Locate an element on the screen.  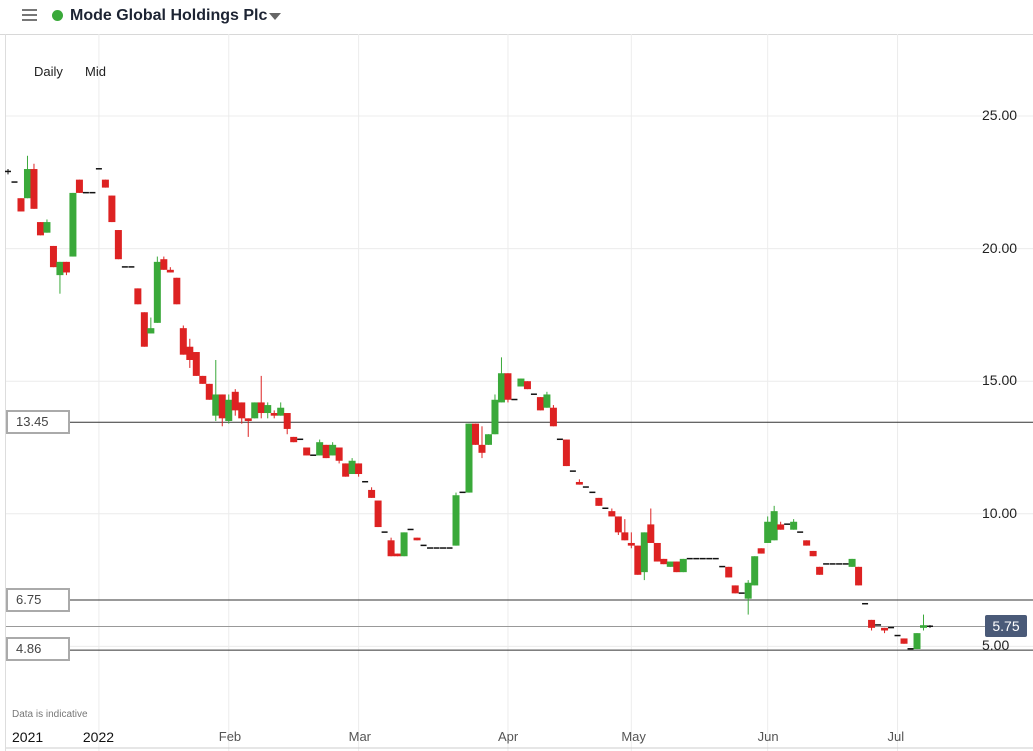
caret-down-icon is located at coordinates (275, 16).